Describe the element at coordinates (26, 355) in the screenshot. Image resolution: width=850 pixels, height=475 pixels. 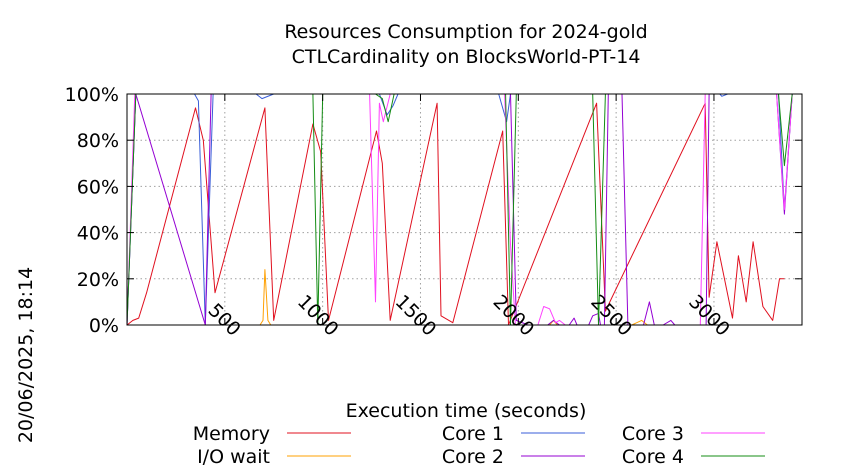
I see `timestamp-label: 20/06/2025, 18:14` at that location.